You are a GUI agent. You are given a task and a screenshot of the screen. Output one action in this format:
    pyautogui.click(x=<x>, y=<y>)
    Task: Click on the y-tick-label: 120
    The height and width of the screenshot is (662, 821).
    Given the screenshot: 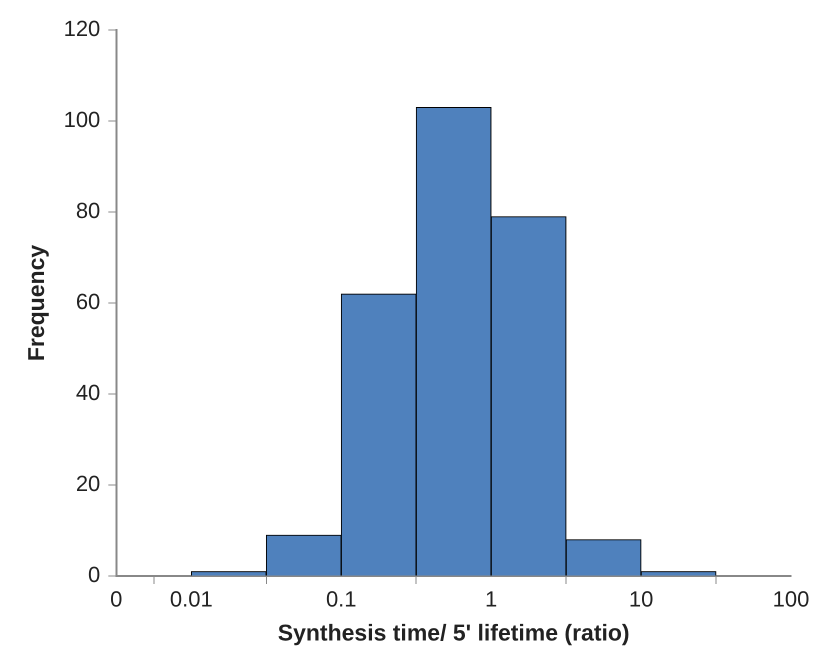 What is the action you would take?
    pyautogui.click(x=82, y=29)
    